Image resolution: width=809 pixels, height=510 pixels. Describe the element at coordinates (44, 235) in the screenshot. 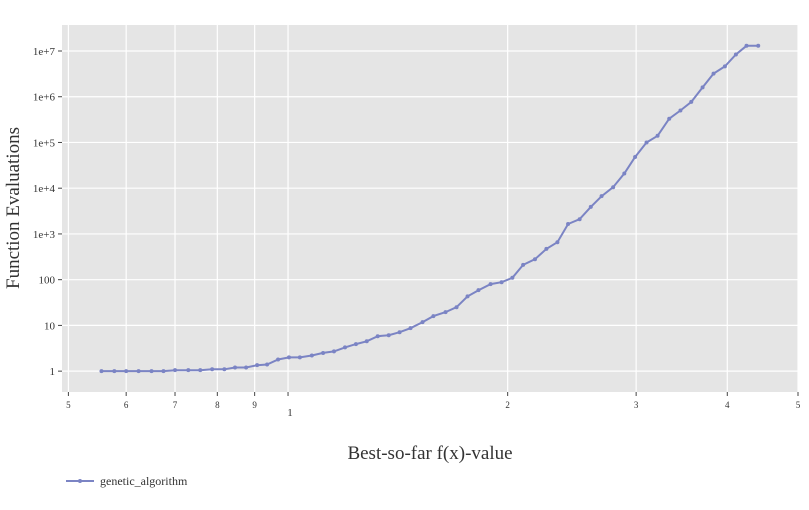

I see `y-tick-label: 1e+3` at that location.